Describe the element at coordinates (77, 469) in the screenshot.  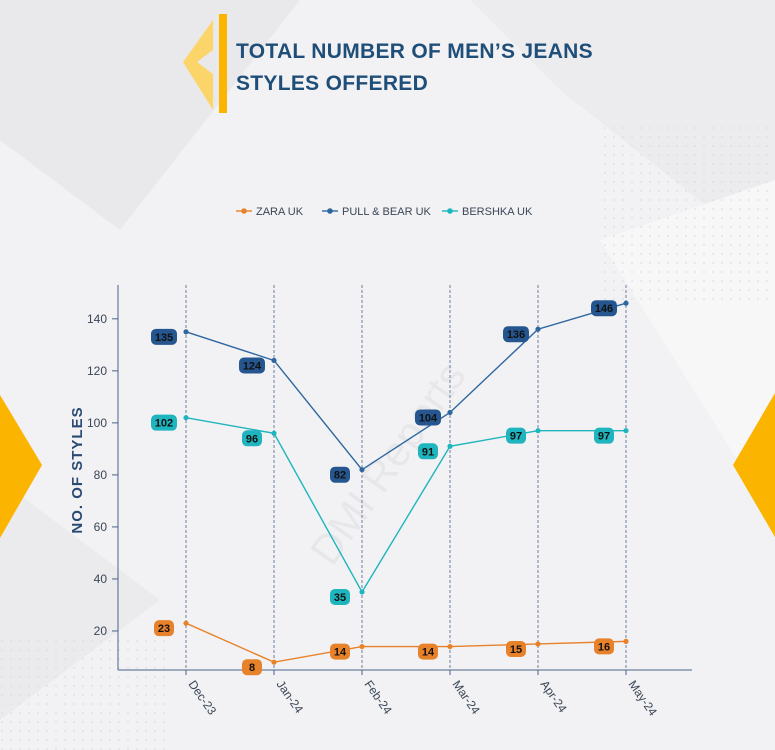
I see `y-axis-label: NO. OF STYLES` at that location.